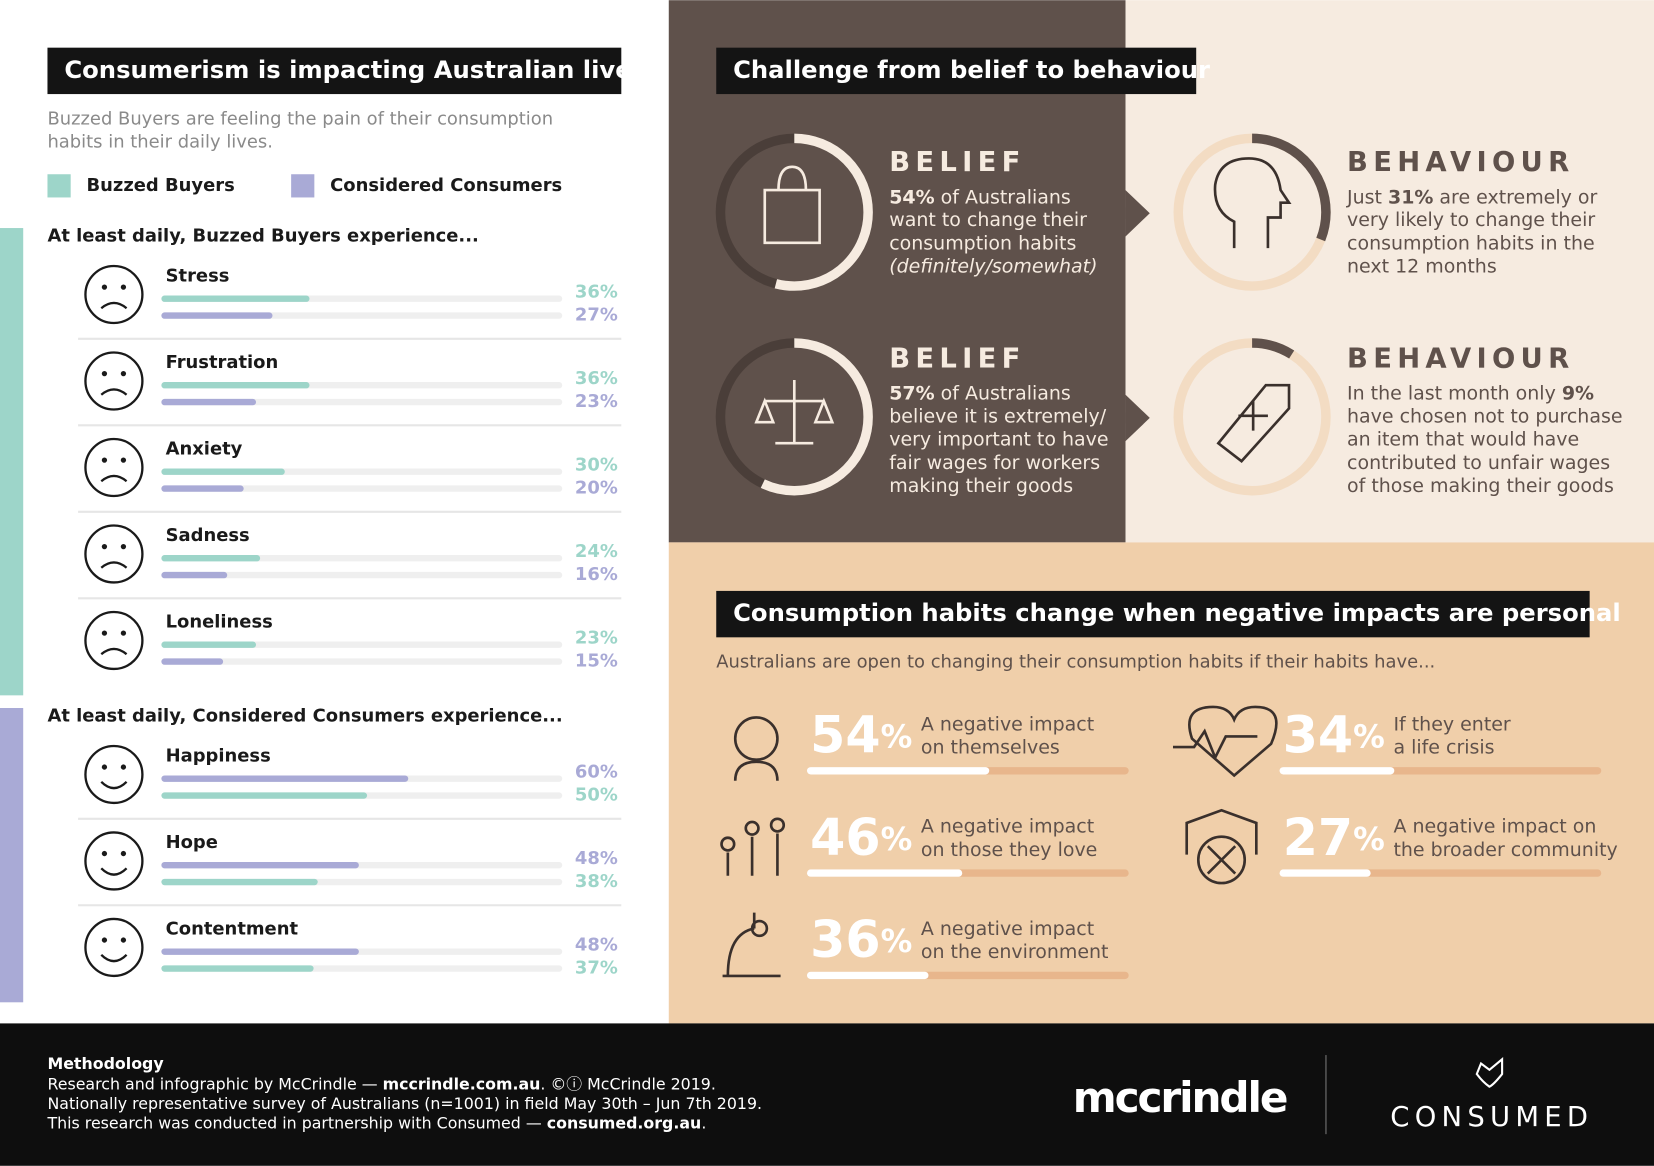  What do you see at coordinates (1471, 197) in the screenshot?
I see `challenge-text: Just 31% are extremely or` at bounding box center [1471, 197].